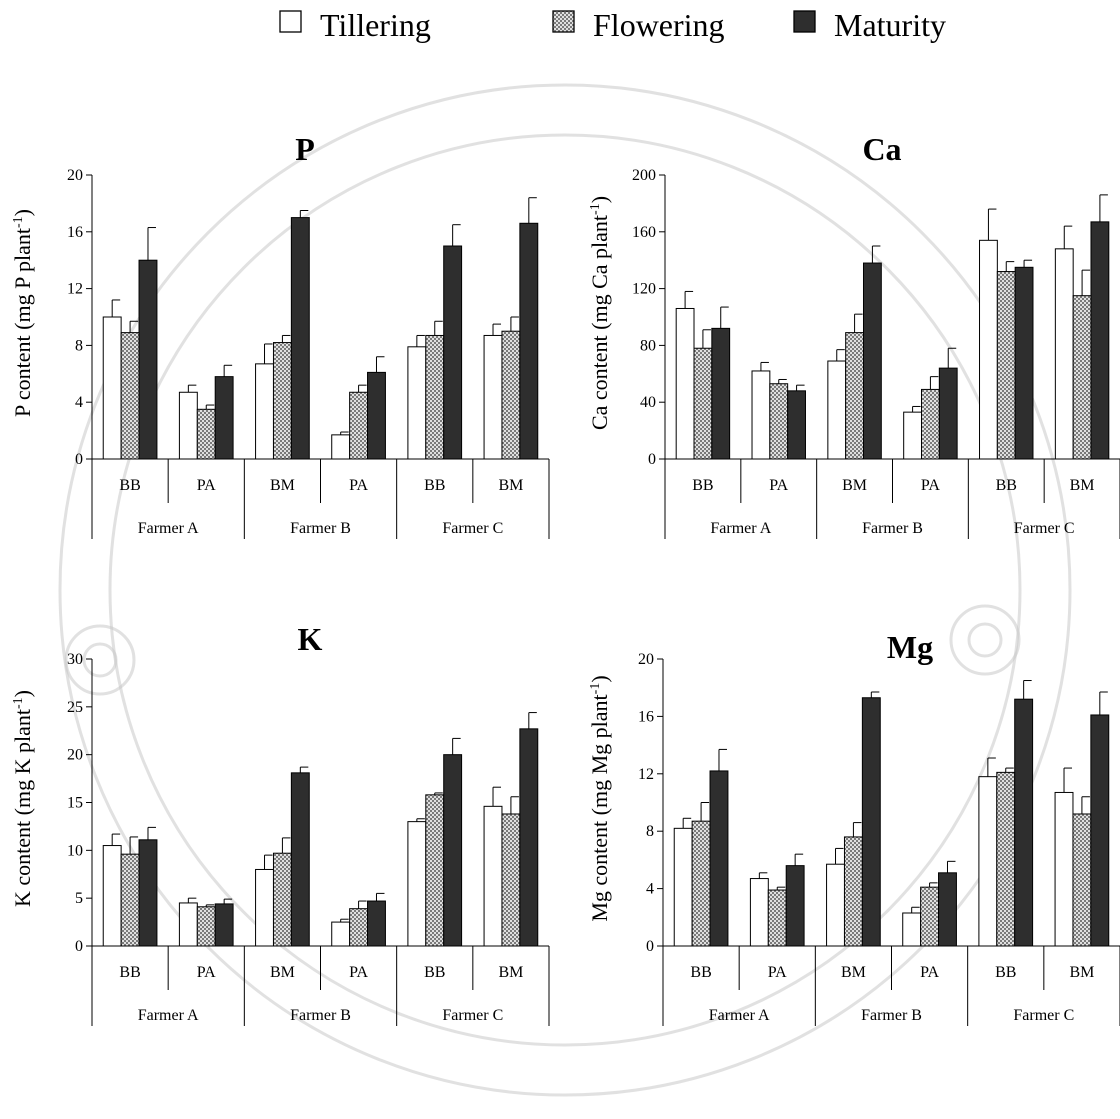  Describe the element at coordinates (659, 25) in the screenshot. I see `legend-label-flowering: Flowering` at that location.